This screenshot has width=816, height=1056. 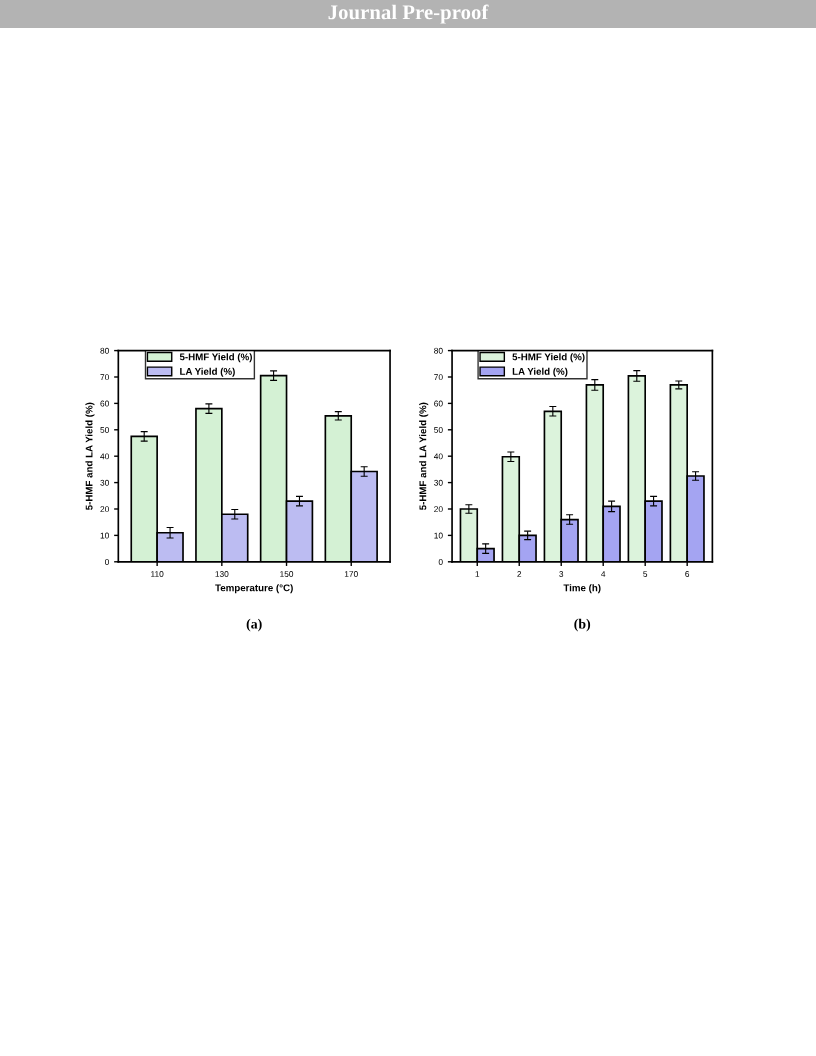 What do you see at coordinates (582, 625) in the screenshot?
I see `text: (b)` at bounding box center [582, 625].